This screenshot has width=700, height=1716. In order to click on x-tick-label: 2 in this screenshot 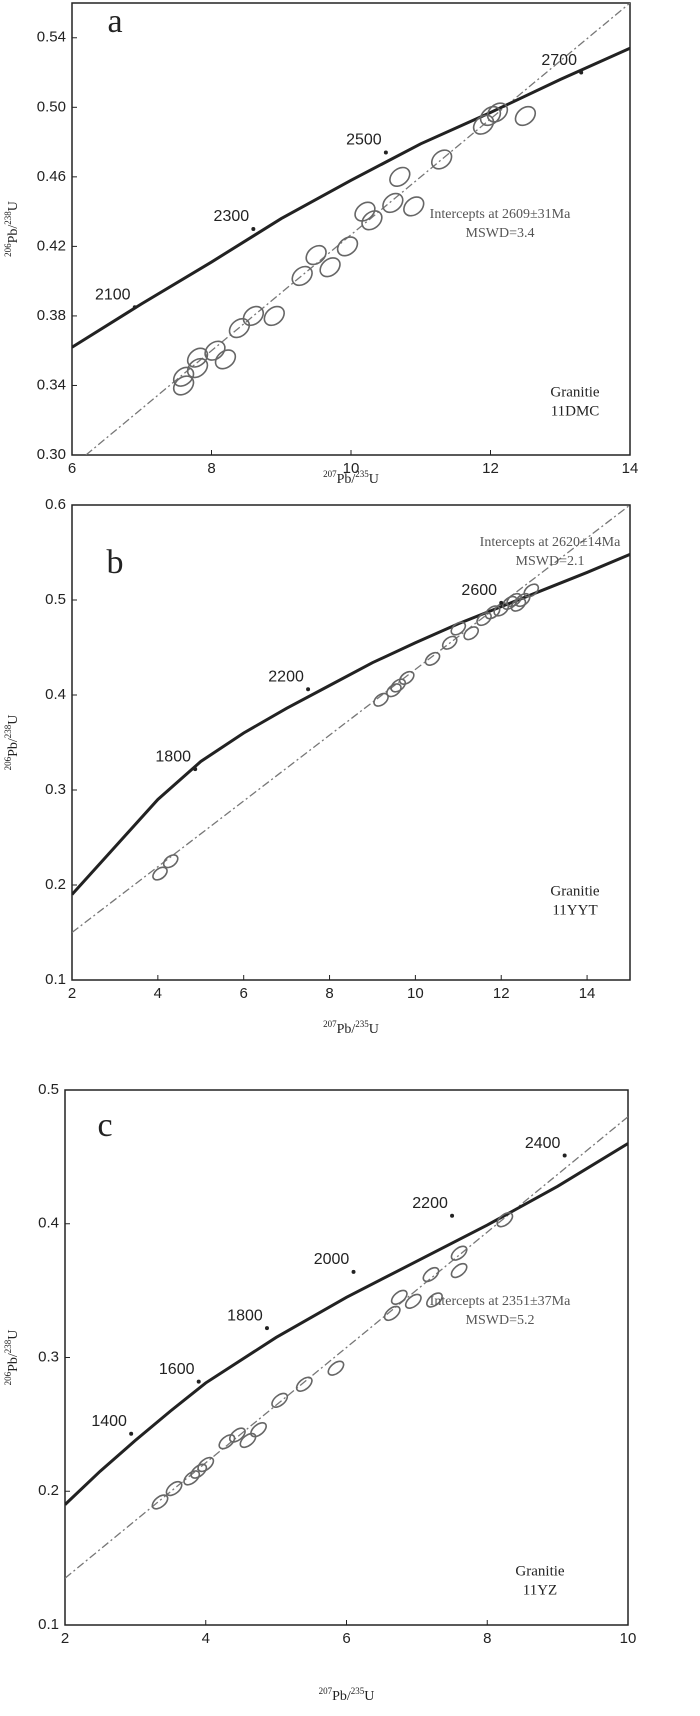, I will do `click(72, 993)`.